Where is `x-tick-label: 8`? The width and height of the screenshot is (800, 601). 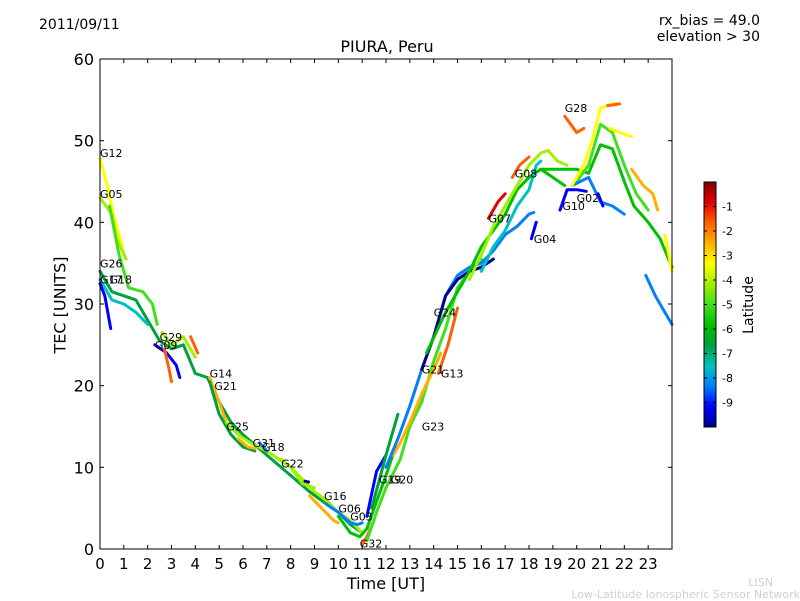
x-tick-label: 8 is located at coordinates (291, 564).